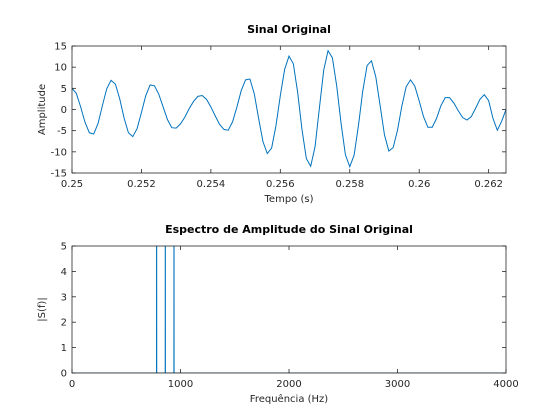  What do you see at coordinates (280, 184) in the screenshot?
I see `x-tick-label: 0.256` at bounding box center [280, 184].